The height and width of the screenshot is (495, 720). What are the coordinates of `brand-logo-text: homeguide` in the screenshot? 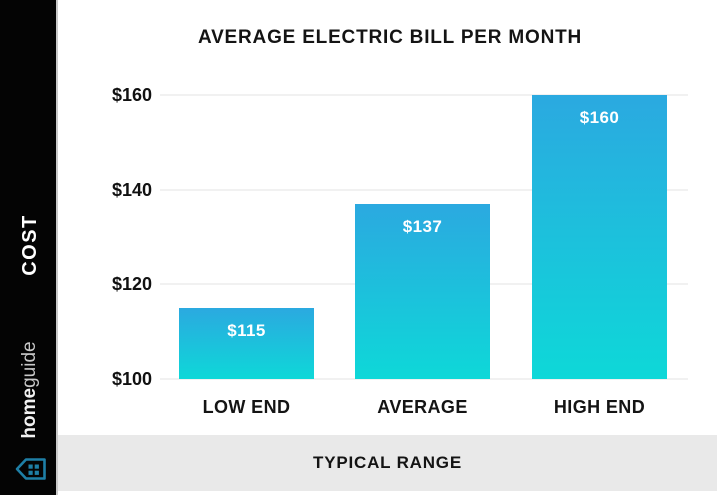 It's located at (30, 390).